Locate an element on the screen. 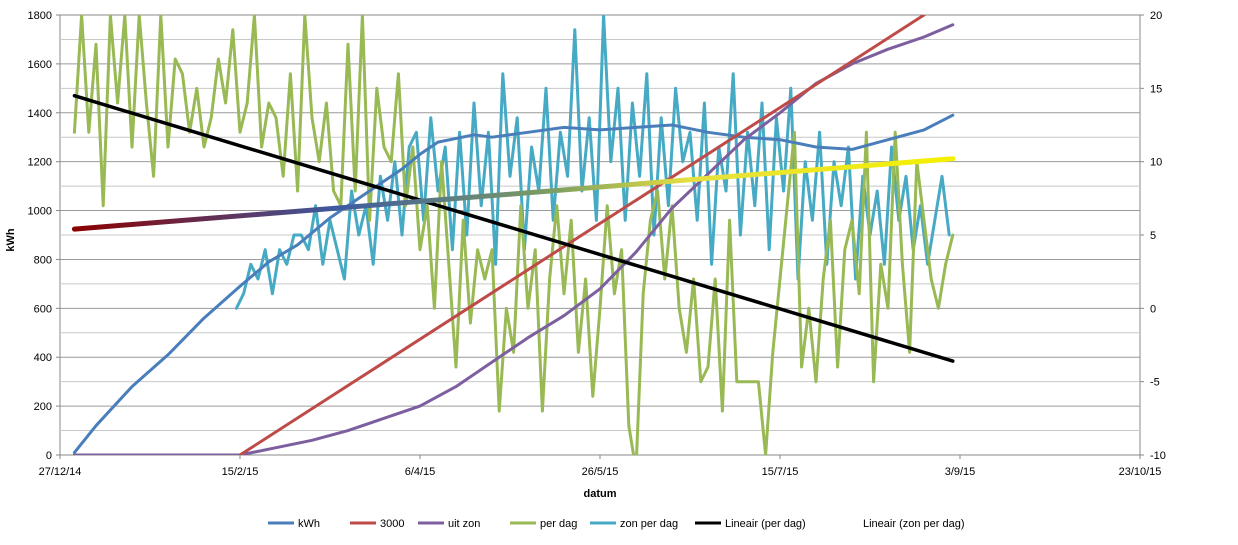 The width and height of the screenshot is (1238, 545). legend-label: Lineair (zon per dag) is located at coordinates (914, 524).